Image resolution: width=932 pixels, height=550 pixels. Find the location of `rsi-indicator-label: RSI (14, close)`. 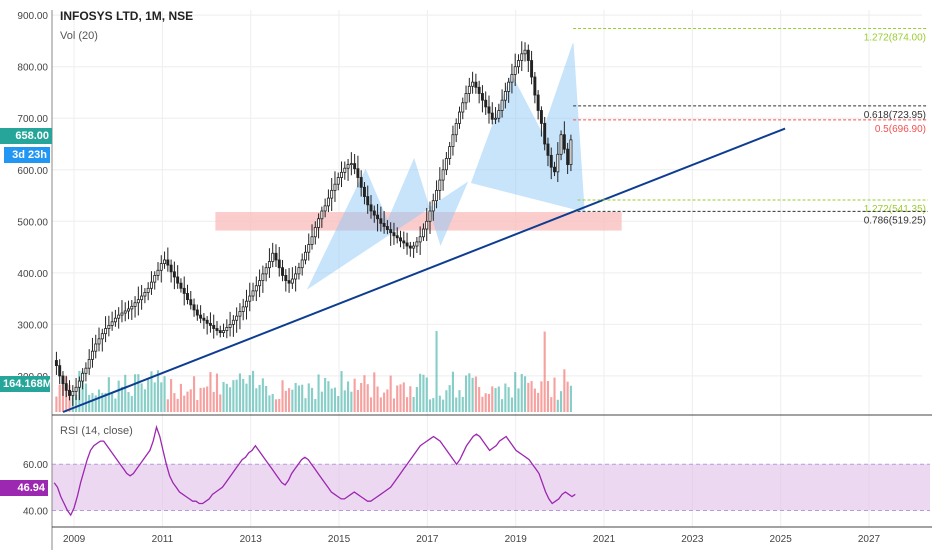

rsi-indicator-label: RSI (14, close) is located at coordinates (96, 431).